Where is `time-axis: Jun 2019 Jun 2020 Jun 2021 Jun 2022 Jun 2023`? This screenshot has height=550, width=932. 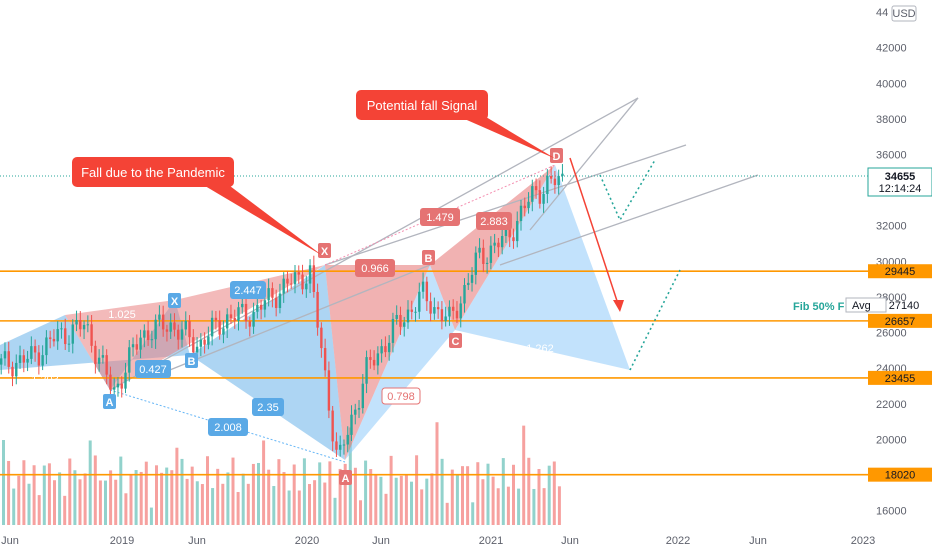 time-axis: Jun 2019 Jun 2020 Jun 2021 Jun 2022 Jun 2023 is located at coordinates (438, 541).